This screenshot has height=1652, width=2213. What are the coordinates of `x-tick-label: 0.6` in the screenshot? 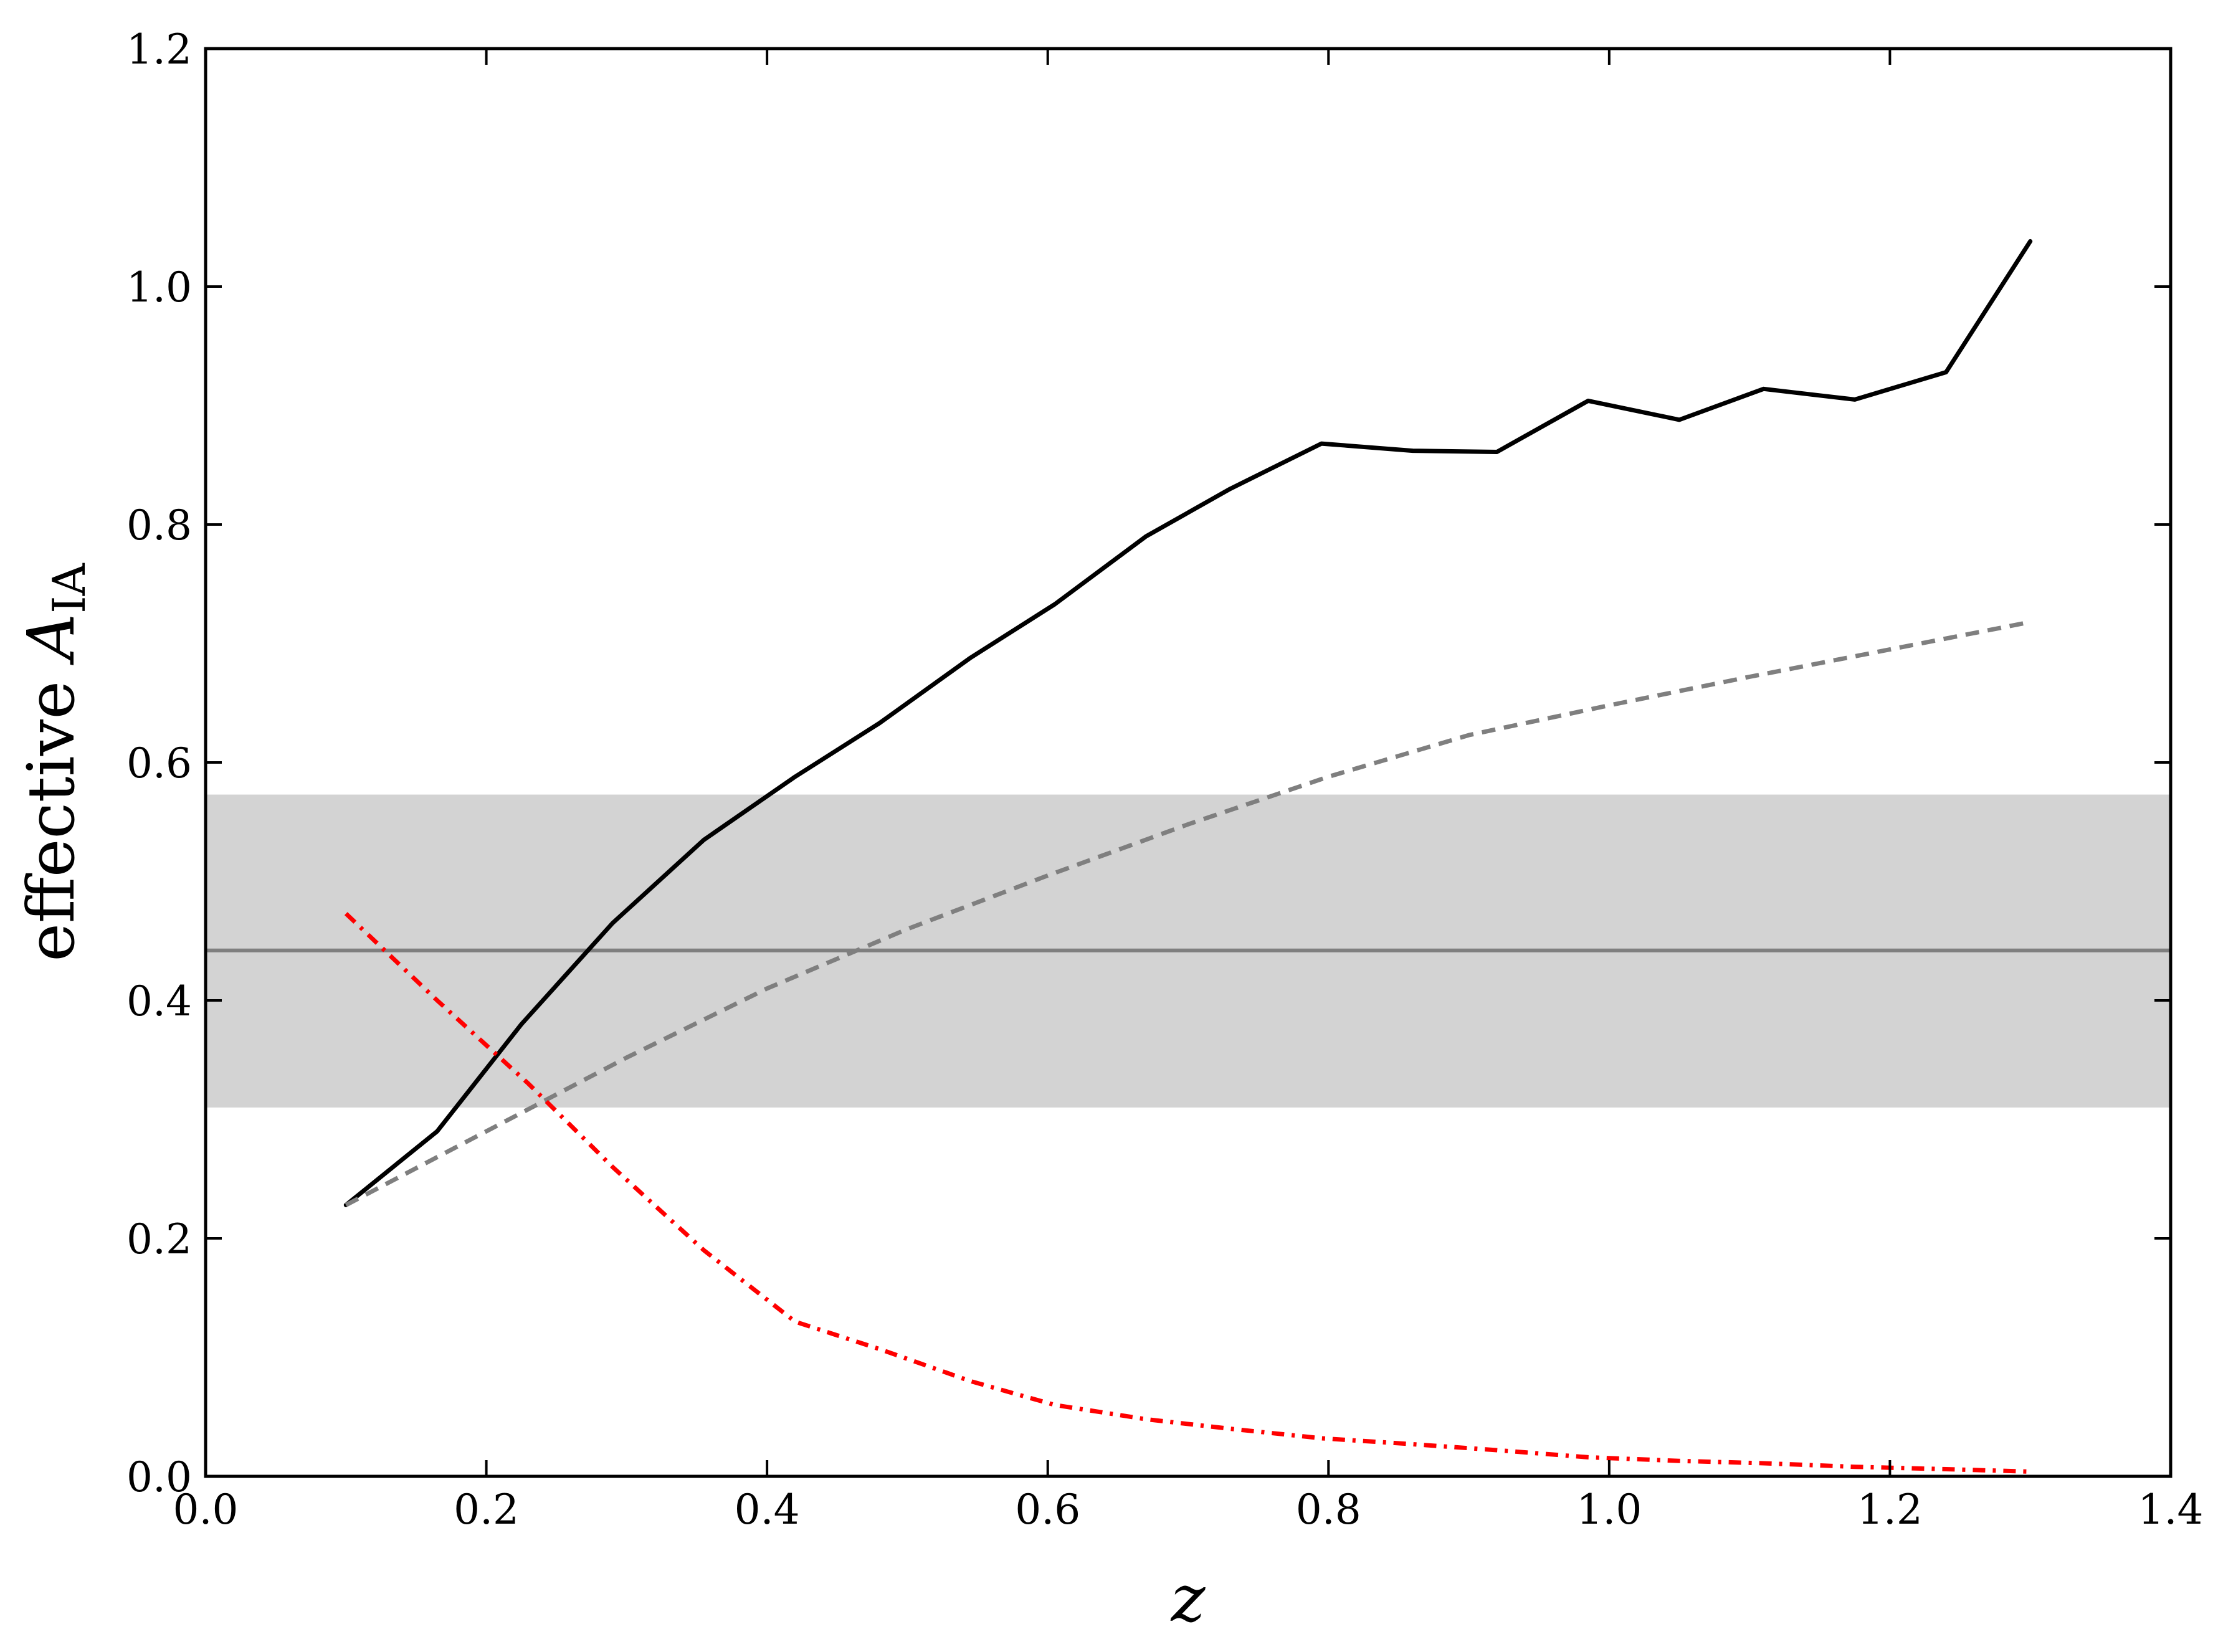 It's located at (1047, 1510).